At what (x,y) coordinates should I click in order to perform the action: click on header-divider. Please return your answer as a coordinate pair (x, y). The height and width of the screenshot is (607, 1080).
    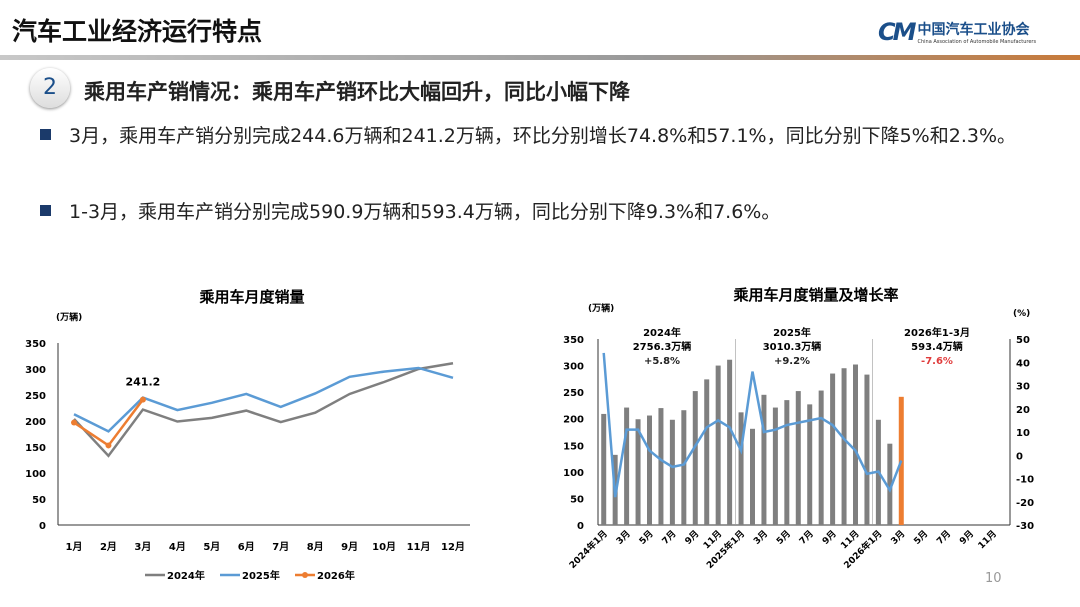
    Looking at the image, I should click on (540, 57).